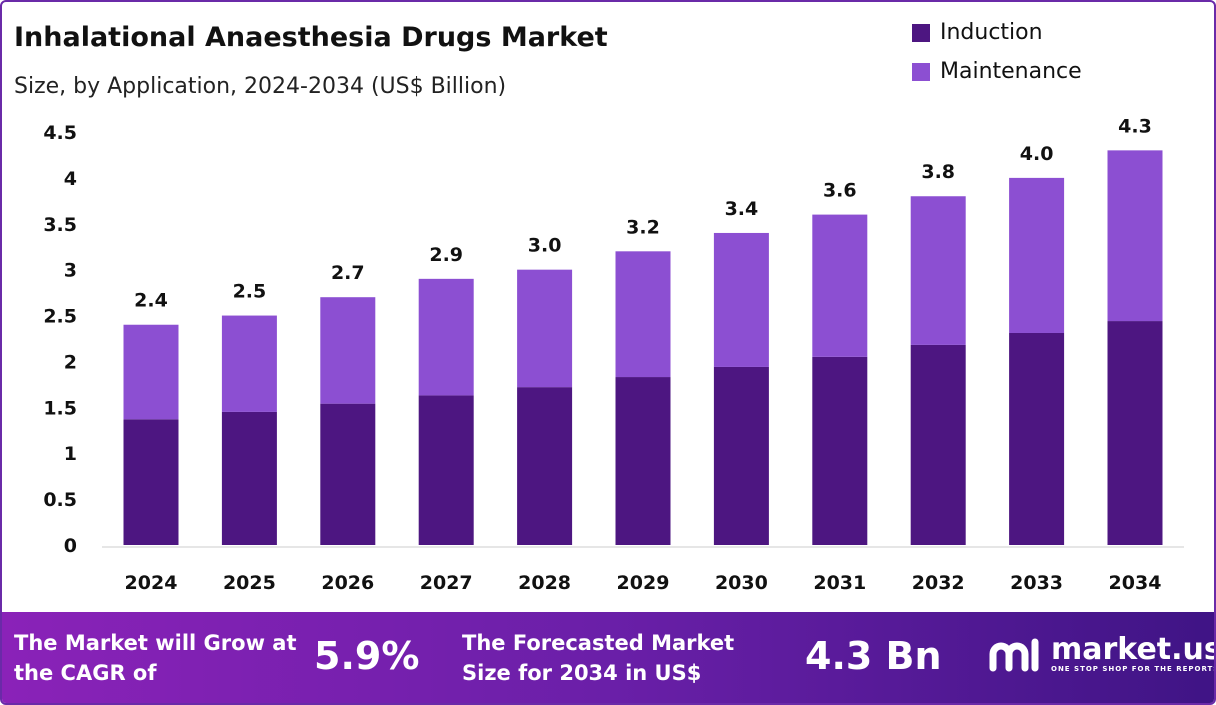  I want to click on total-label-2026: 2.7, so click(348, 273).